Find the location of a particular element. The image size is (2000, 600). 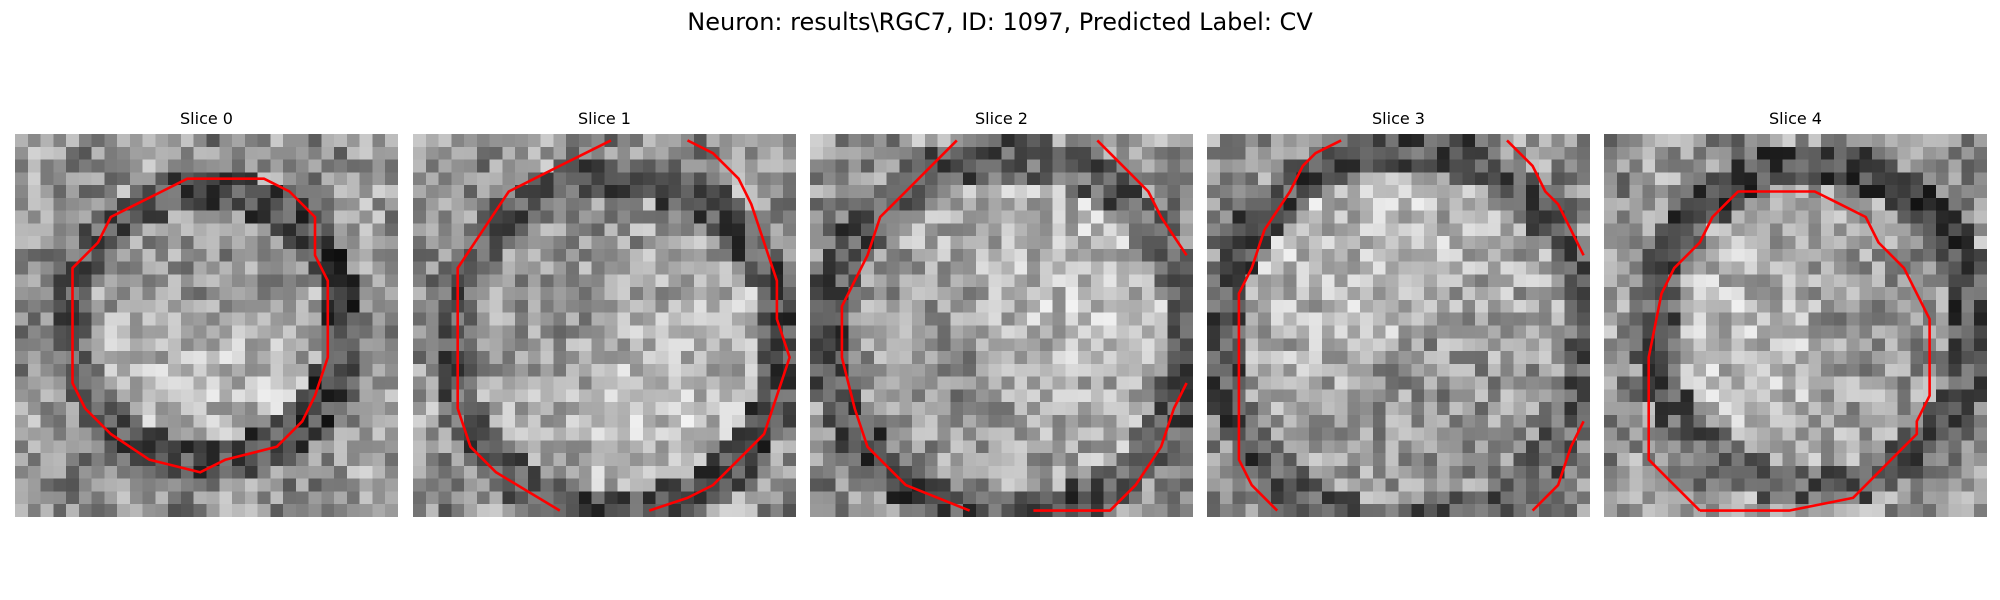

slice-panel-1: Slice 1 is located at coordinates (604, 312).